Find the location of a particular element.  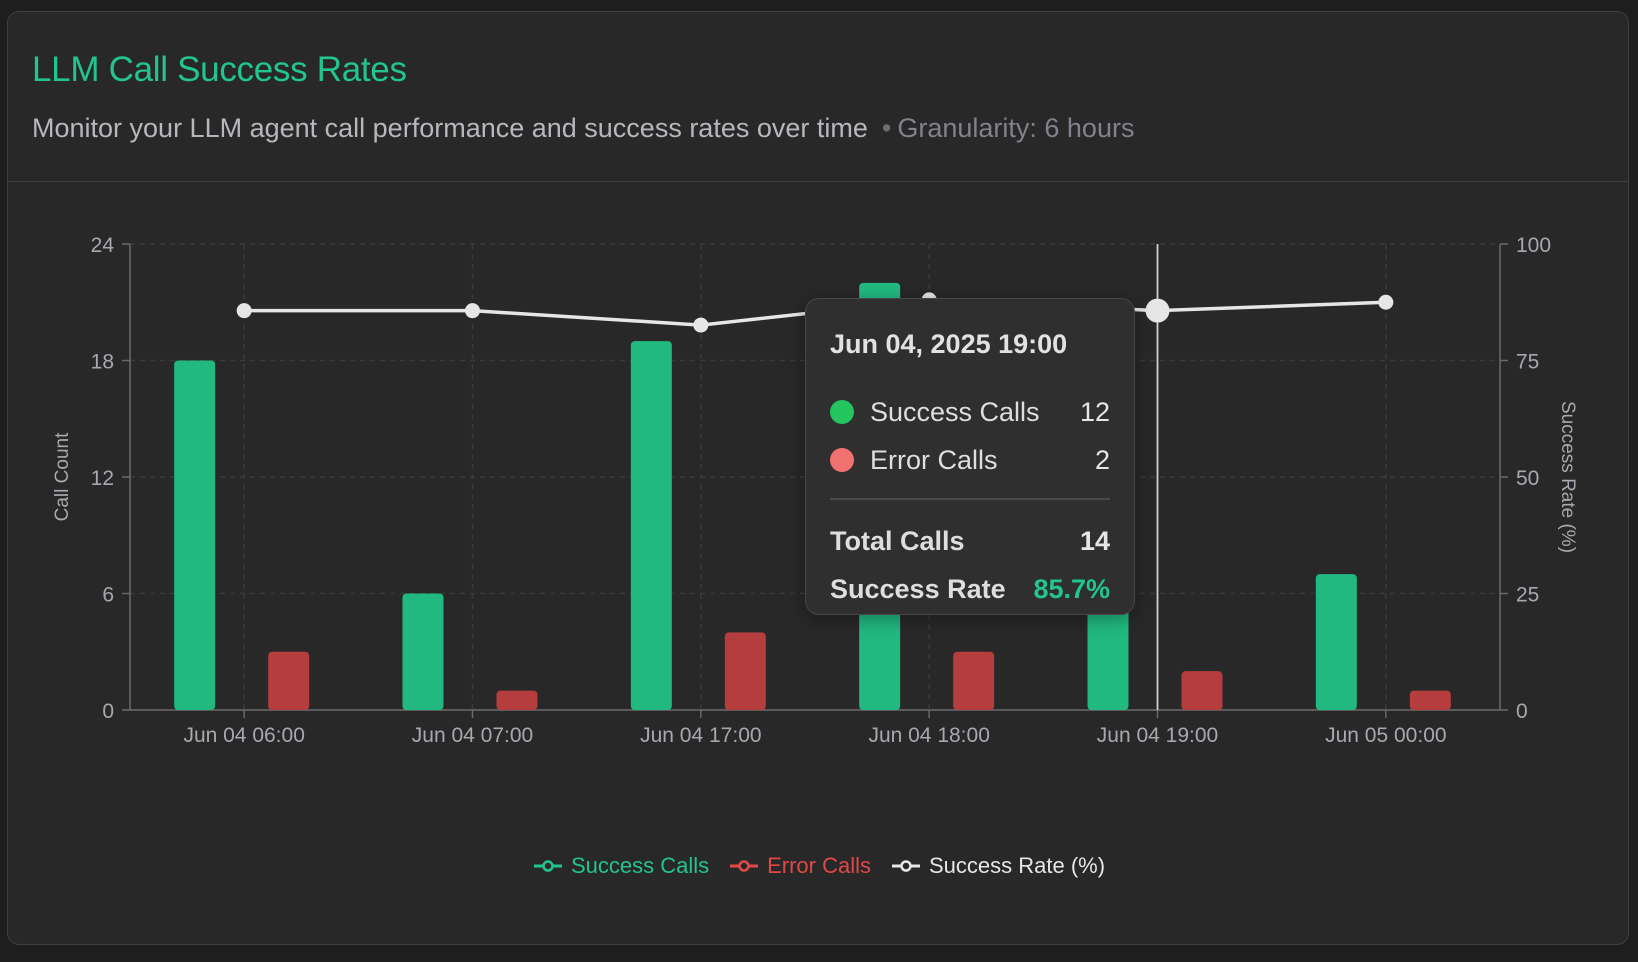

y-tick-label: 6 is located at coordinates (108, 595).